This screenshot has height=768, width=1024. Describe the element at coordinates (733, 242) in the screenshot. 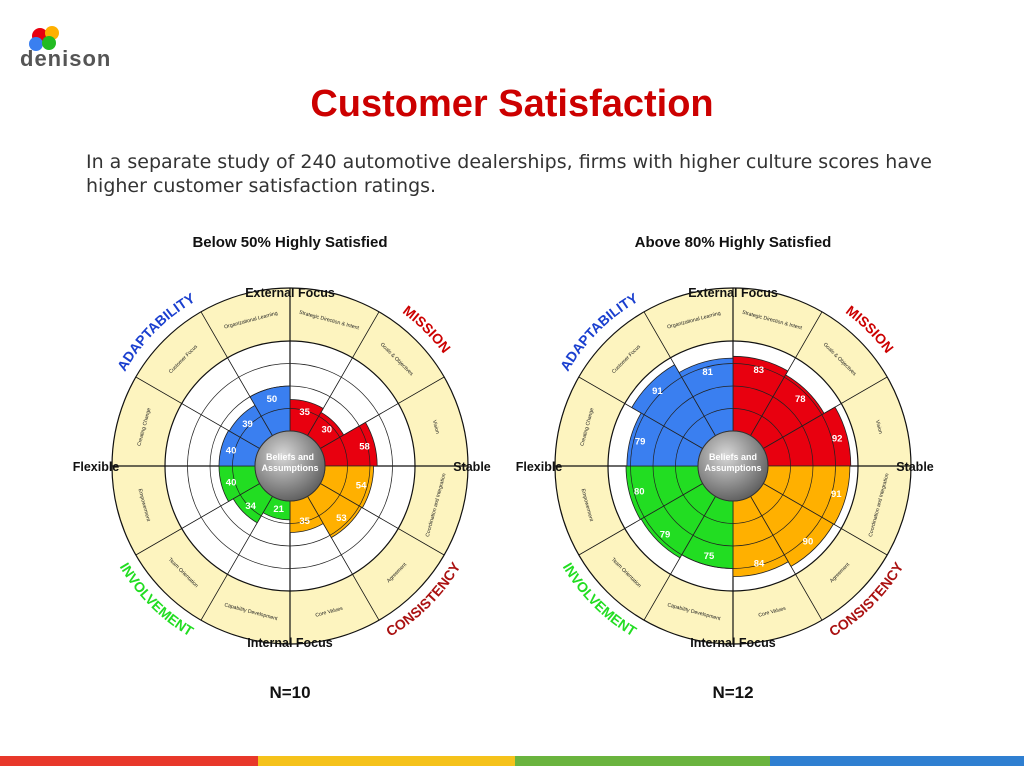

I see `chart-title: Above 80% Highly Satisfied` at that location.